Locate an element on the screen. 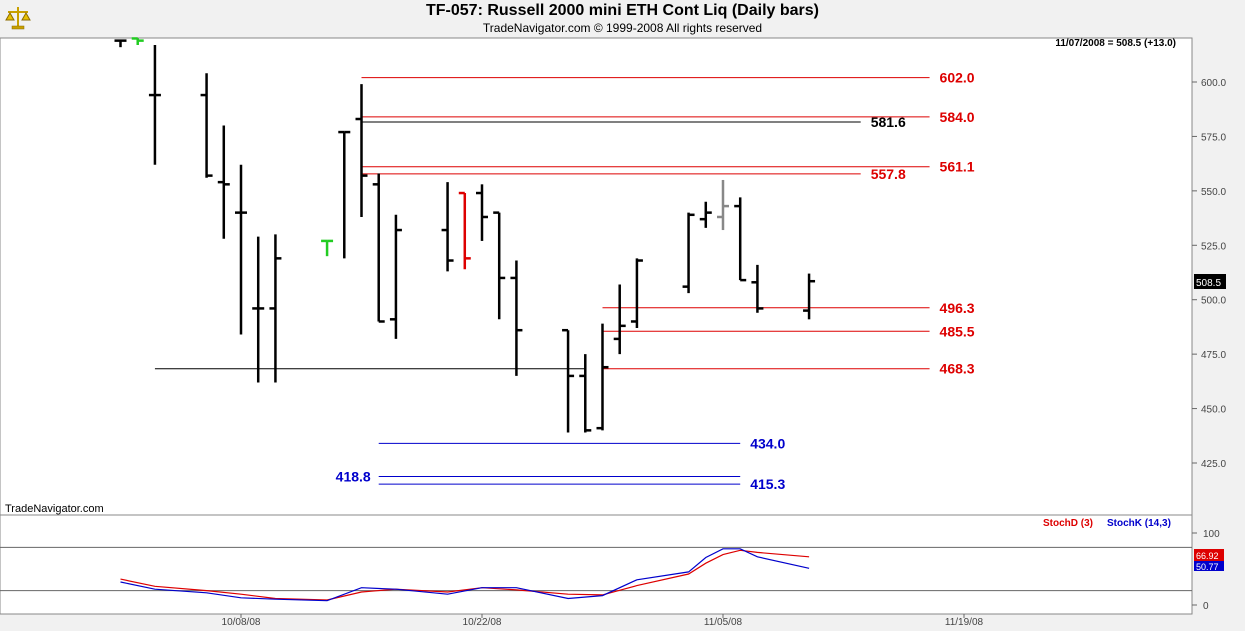 This screenshot has width=1245, height=631. stoch-d-value-tag is located at coordinates (1209, 555).